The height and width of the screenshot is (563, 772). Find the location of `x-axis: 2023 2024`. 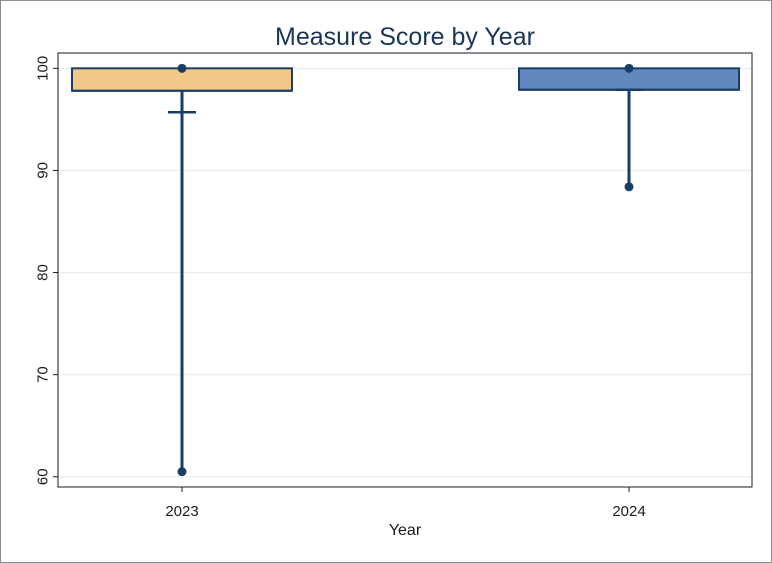

x-axis: 2023 2024 is located at coordinates (405, 503).